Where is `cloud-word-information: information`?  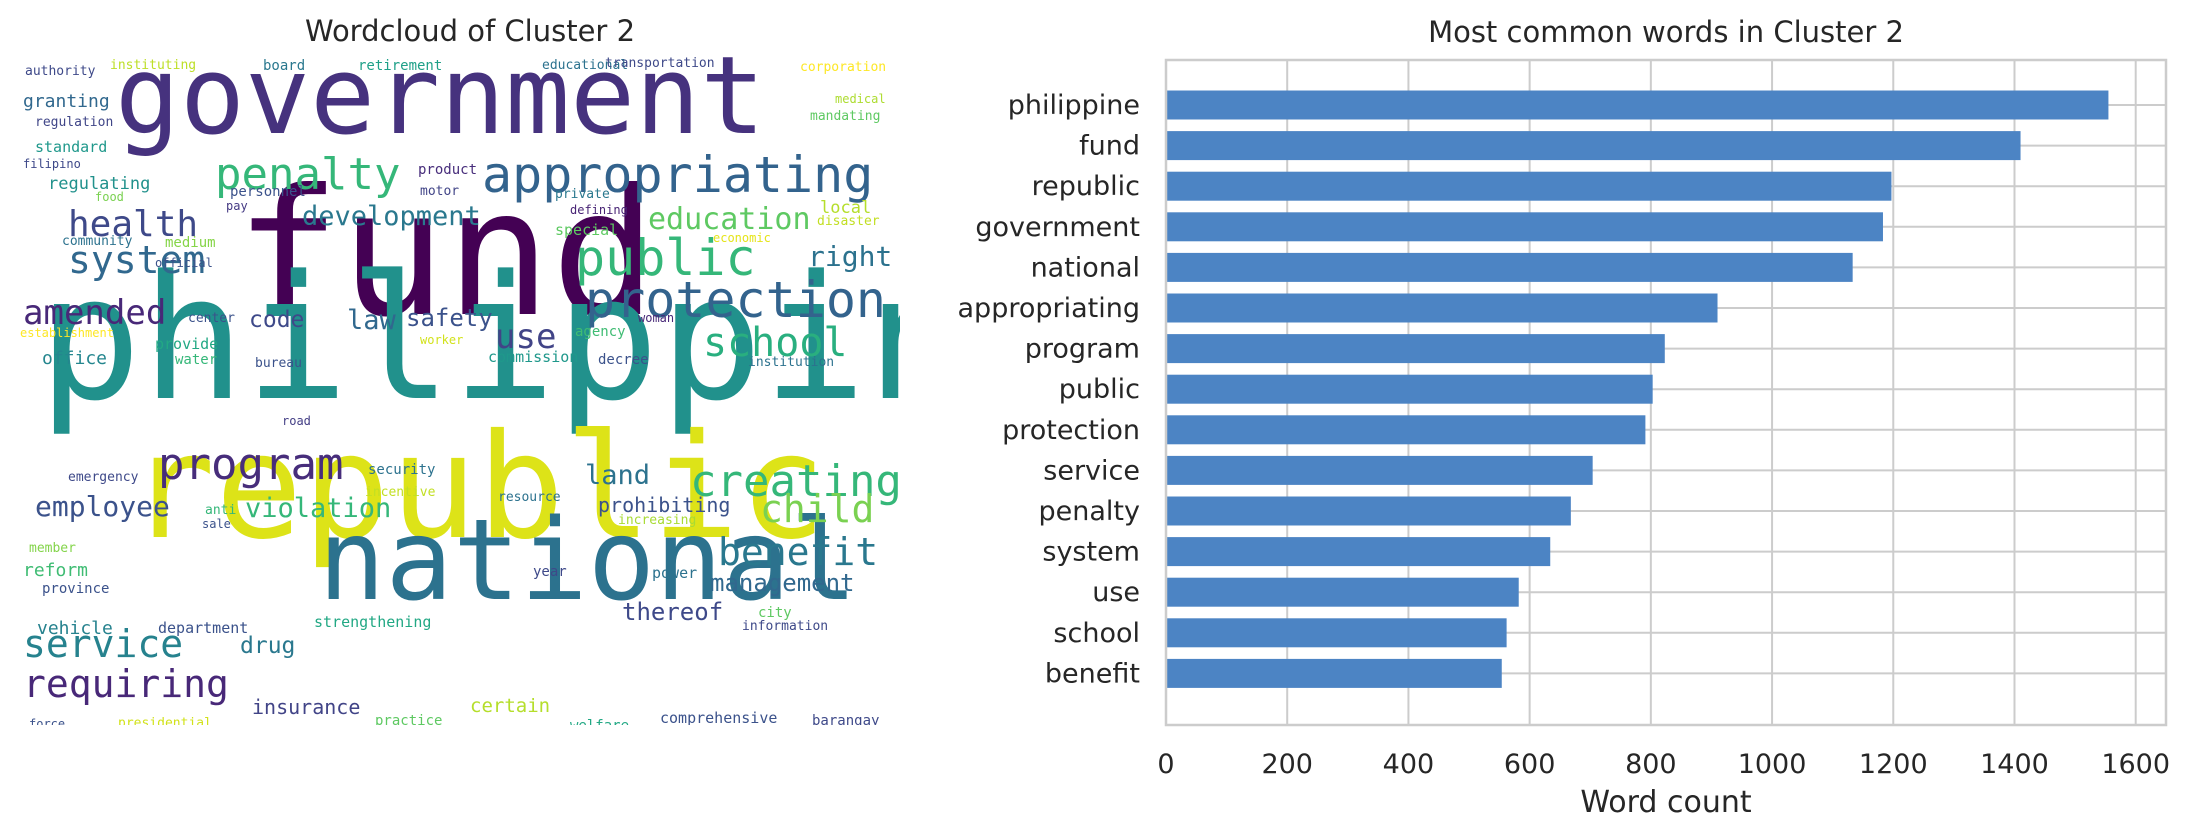 cloud-word-information: information is located at coordinates (785, 626).